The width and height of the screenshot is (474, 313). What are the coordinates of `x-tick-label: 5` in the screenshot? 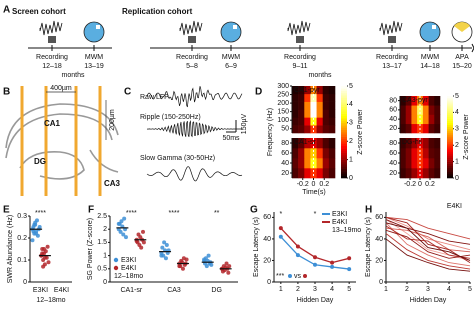 It's located at (470, 289).